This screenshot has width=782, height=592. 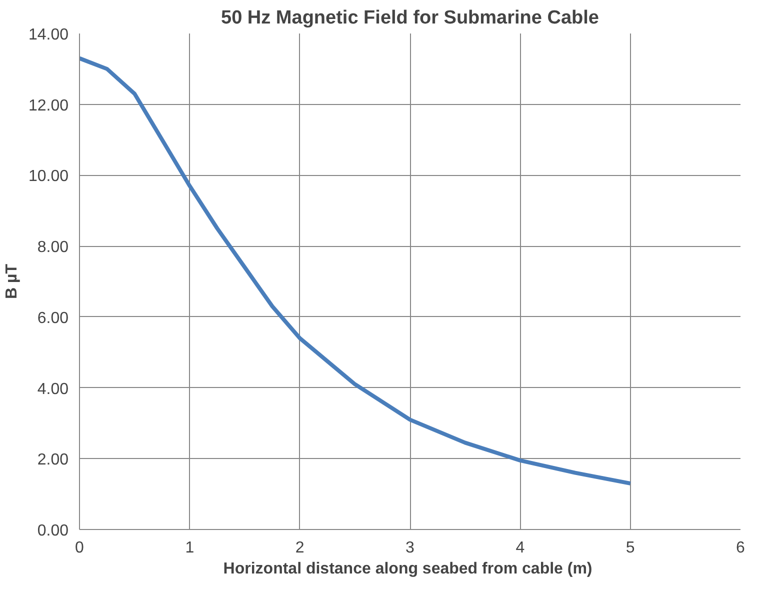 I want to click on x-tick-label: 2, so click(x=299, y=548).